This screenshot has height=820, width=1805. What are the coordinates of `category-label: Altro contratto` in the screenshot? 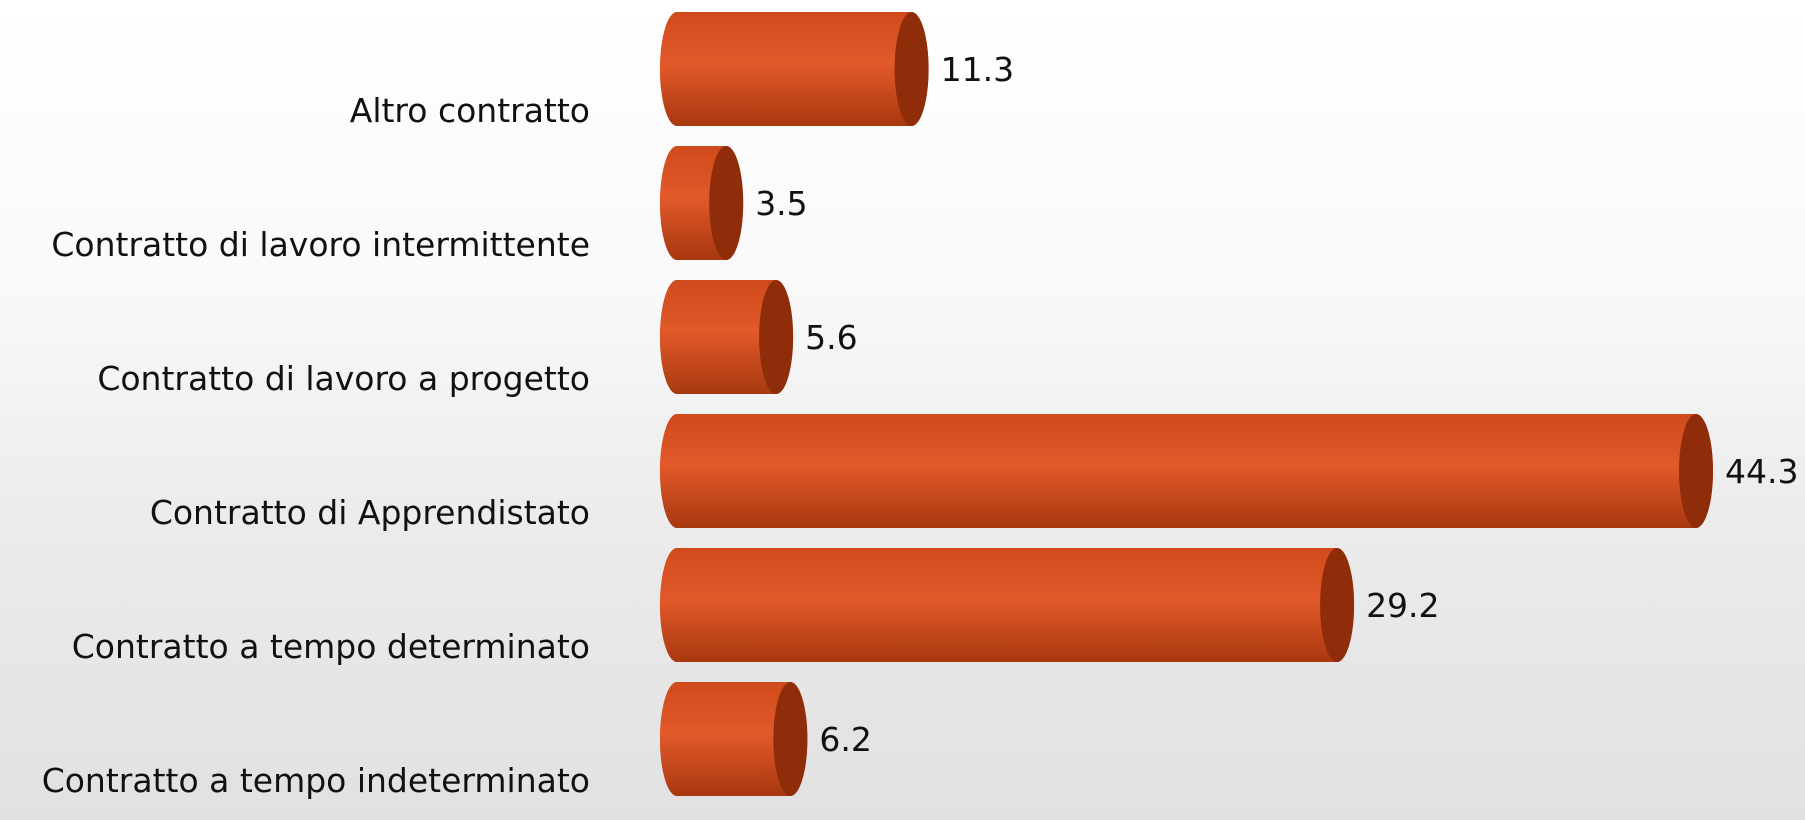 It's located at (470, 110).